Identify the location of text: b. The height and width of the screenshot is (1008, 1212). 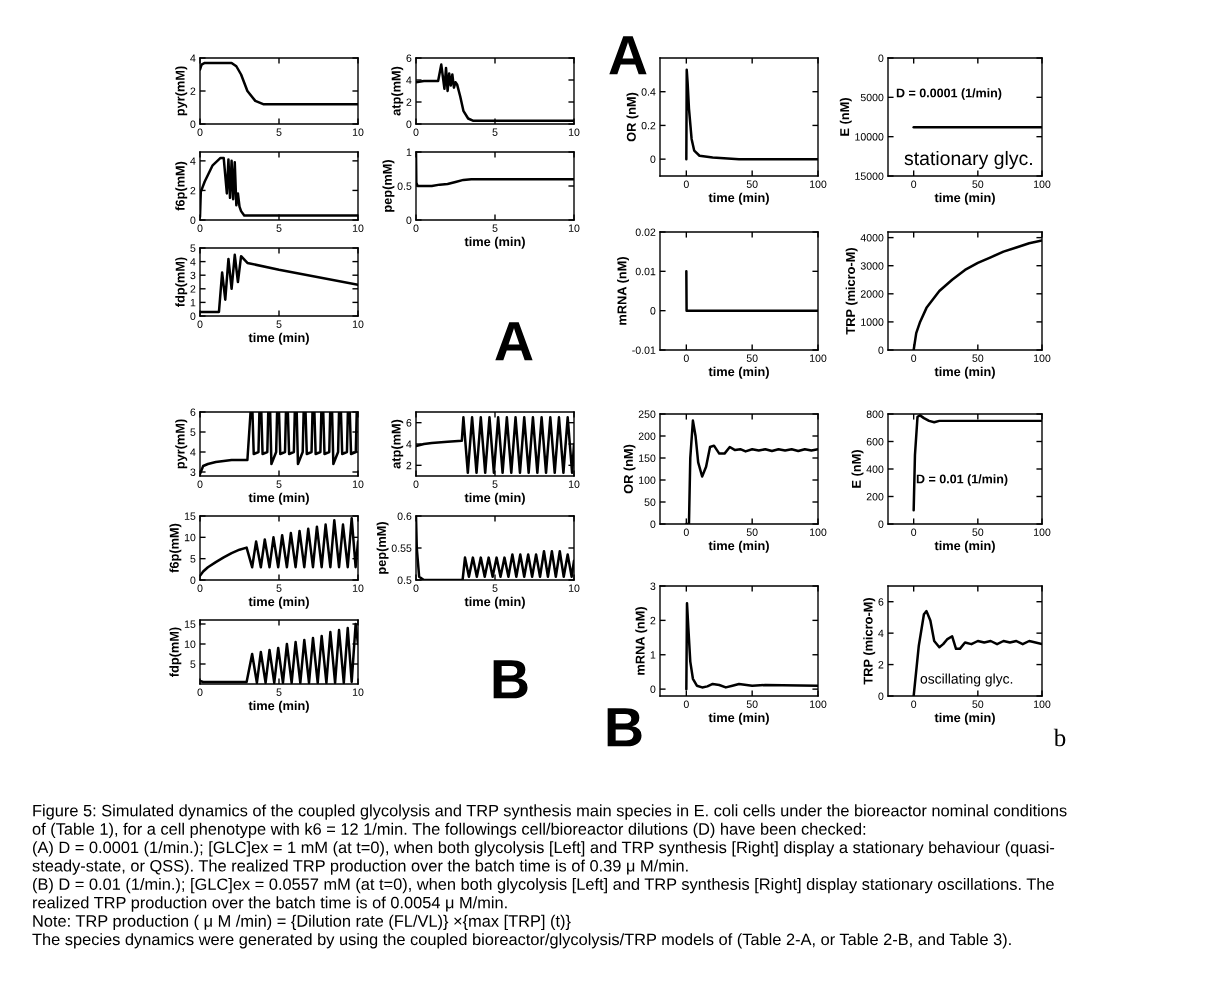
(1059, 737).